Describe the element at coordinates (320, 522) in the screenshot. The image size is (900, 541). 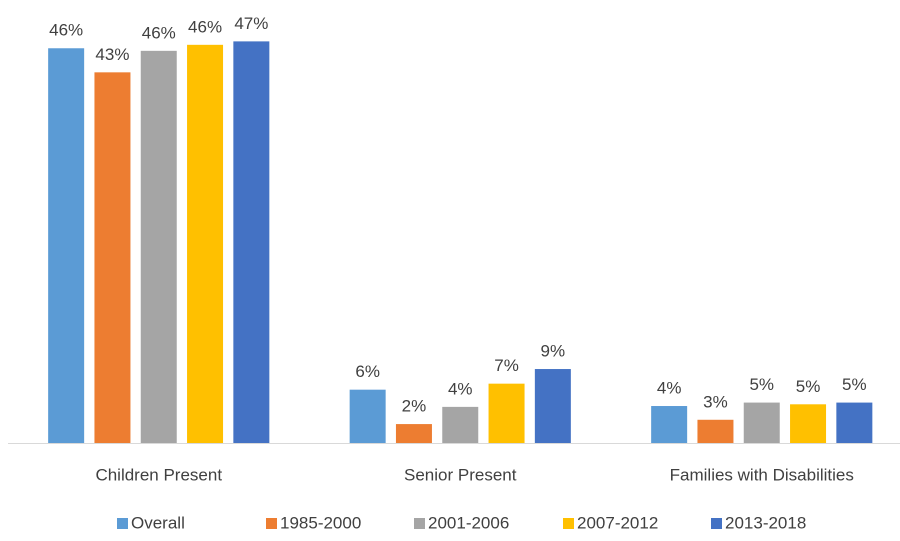
I see `legend-label: 1985-2000` at that location.